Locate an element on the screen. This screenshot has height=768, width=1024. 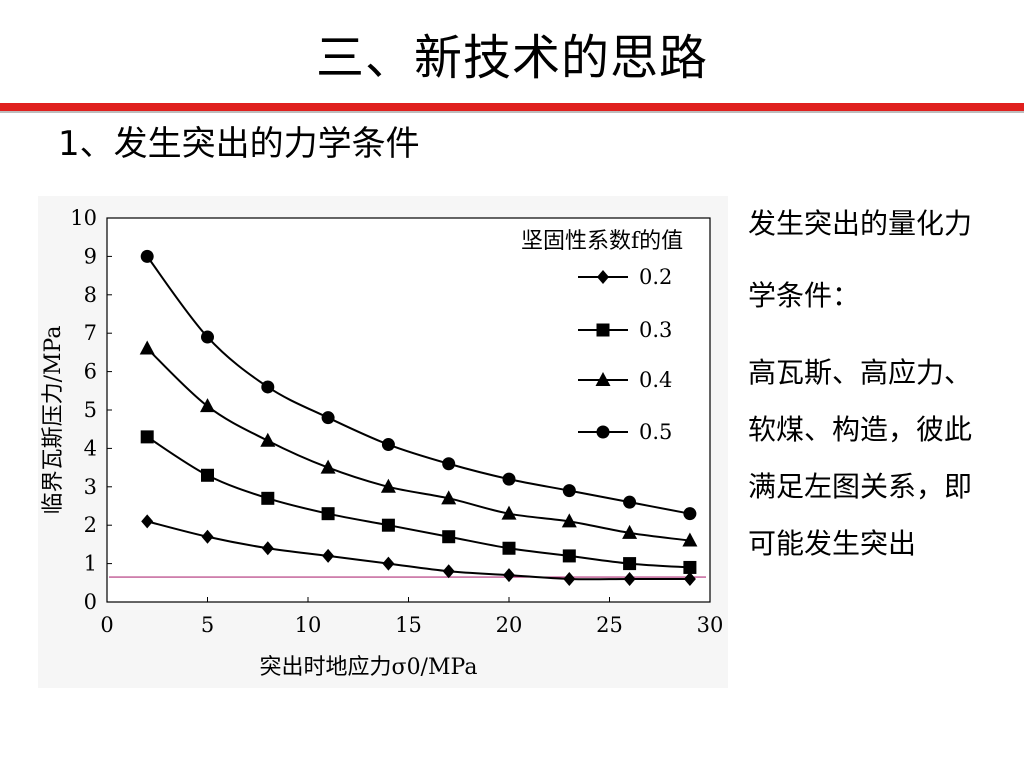
legend-marker-0.5 is located at coordinates (603, 432).